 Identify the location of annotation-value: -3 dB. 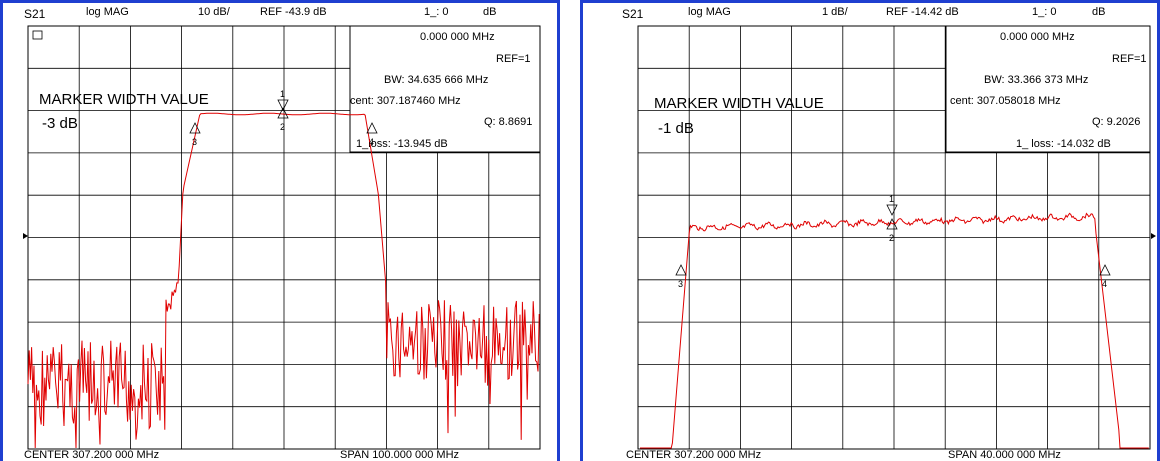
(60, 123).